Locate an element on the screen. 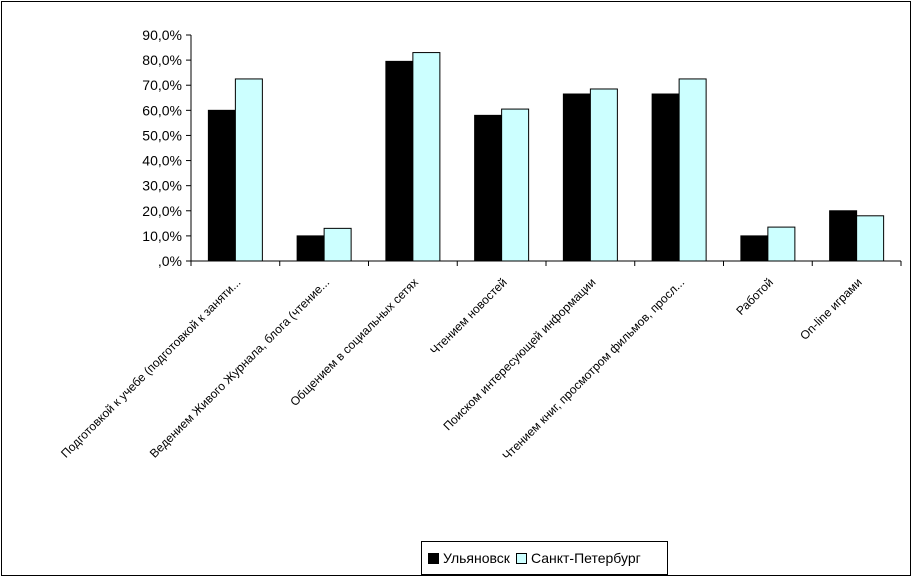 Image resolution: width=915 pixels, height=580 pixels. x-category-label: On-line играми is located at coordinates (830, 308).